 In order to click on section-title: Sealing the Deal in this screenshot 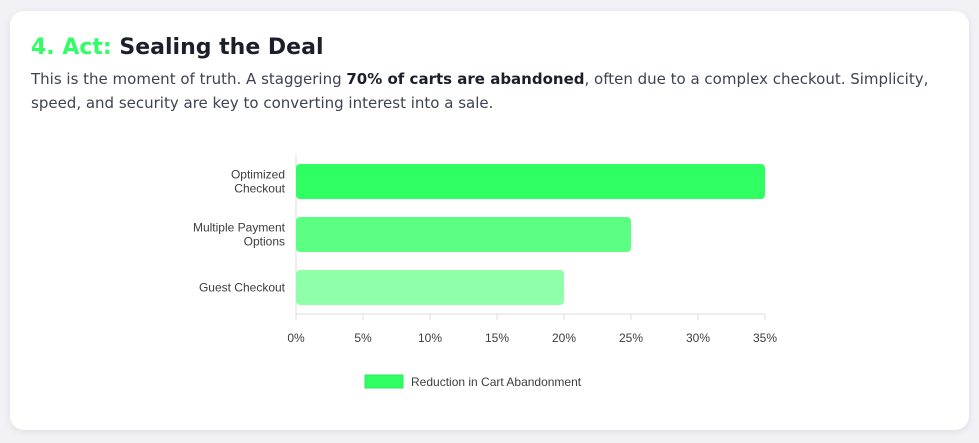, I will do `click(221, 47)`.